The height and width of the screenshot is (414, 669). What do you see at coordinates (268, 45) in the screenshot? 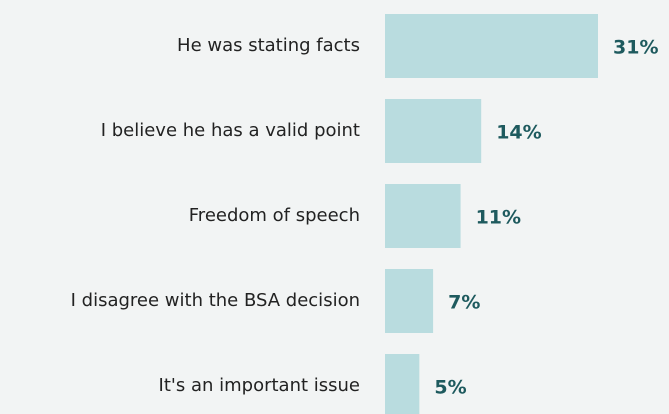
I see `category-label: He was stating facts` at bounding box center [268, 45].